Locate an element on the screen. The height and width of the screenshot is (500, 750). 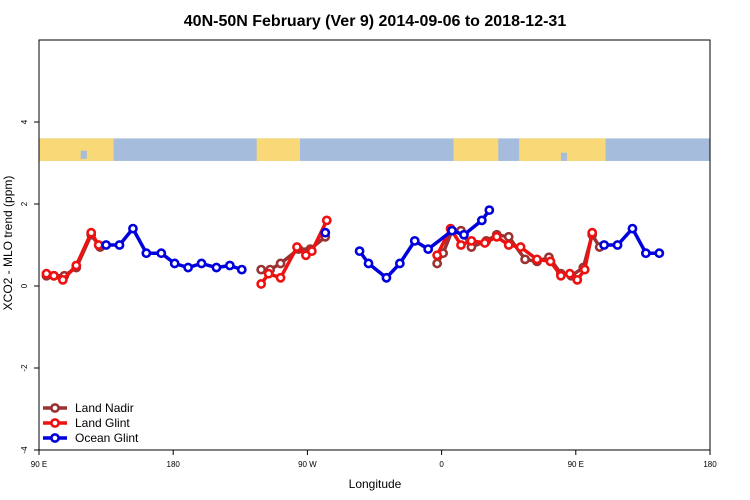
legend-label: Ocean Glint is located at coordinates (107, 438).